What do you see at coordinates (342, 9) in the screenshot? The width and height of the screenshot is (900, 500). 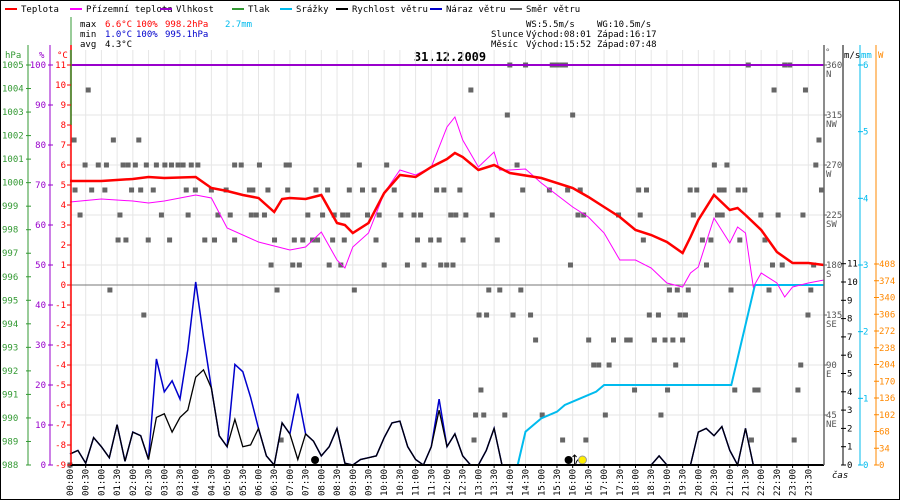 I see `legend-swatch` at bounding box center [342, 9].